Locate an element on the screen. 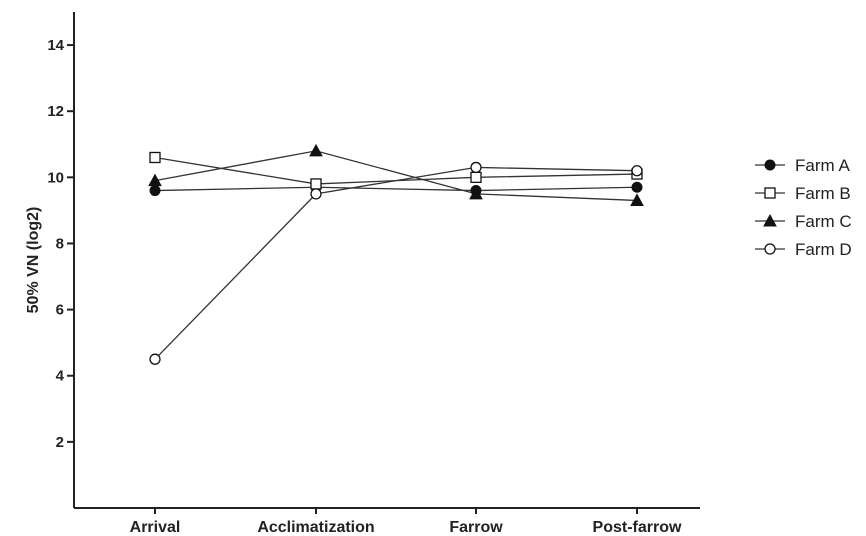 The width and height of the screenshot is (866, 536). x-tick-label-0: Arrival is located at coordinates (155, 527).